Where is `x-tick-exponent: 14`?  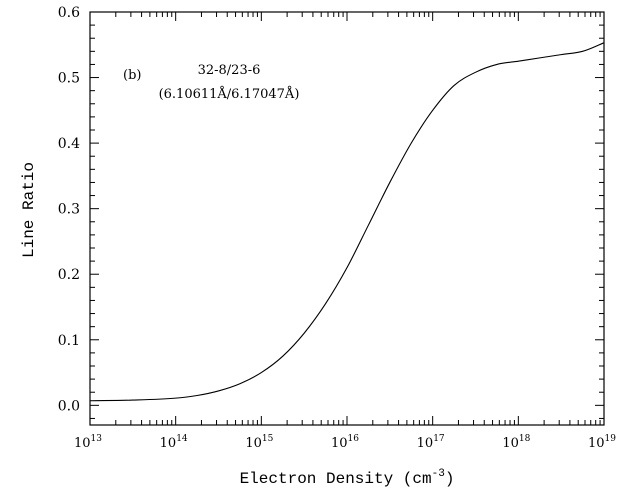
x-tick-exponent: 14 is located at coordinates (182, 439).